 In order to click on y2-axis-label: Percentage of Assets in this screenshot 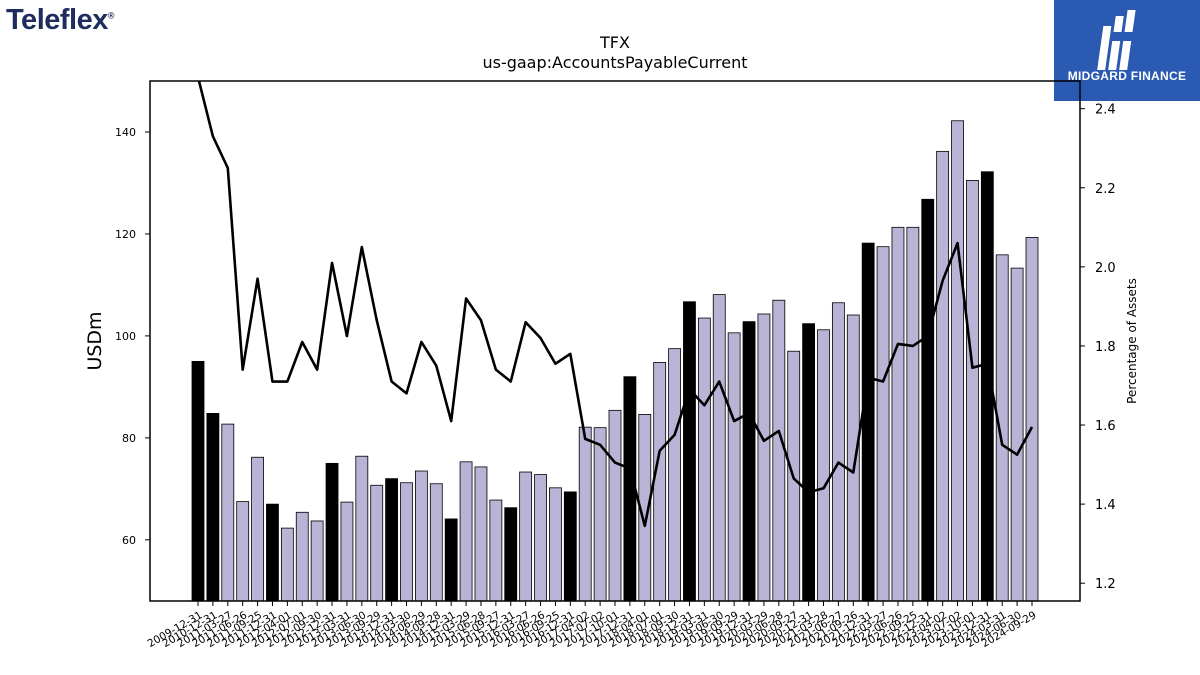, I will do `click(1132, 341)`.